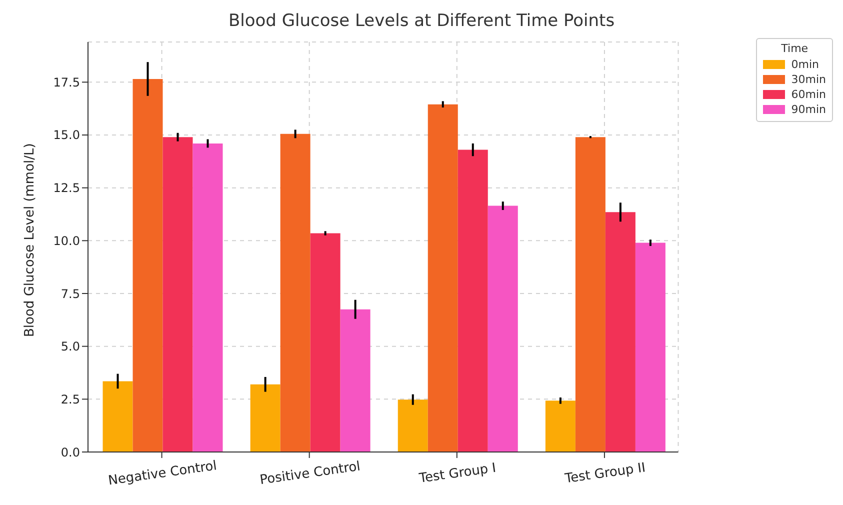  What do you see at coordinates (162, 473) in the screenshot?
I see `x-tick-label: Negative Control` at bounding box center [162, 473].